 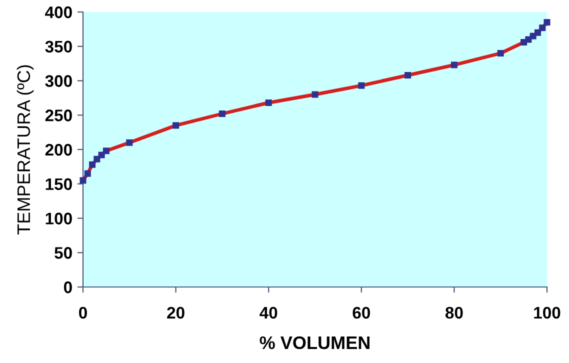 What do you see at coordinates (58, 150) in the screenshot?
I see `y-tick-label: 200` at bounding box center [58, 150].